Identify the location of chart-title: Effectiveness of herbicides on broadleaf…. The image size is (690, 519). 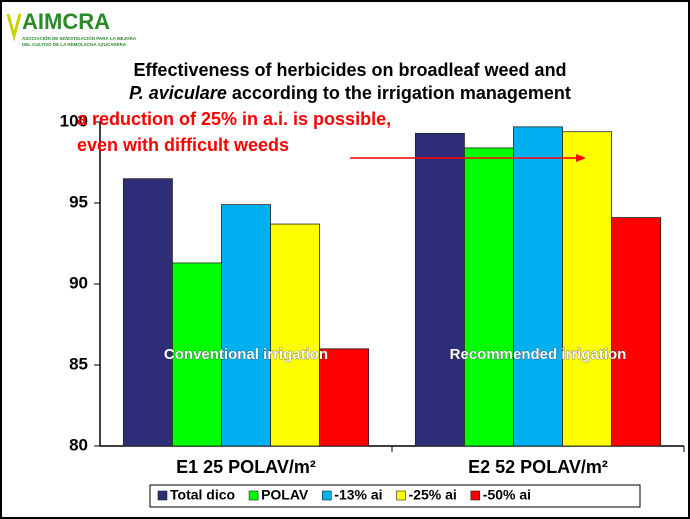
(349, 70).